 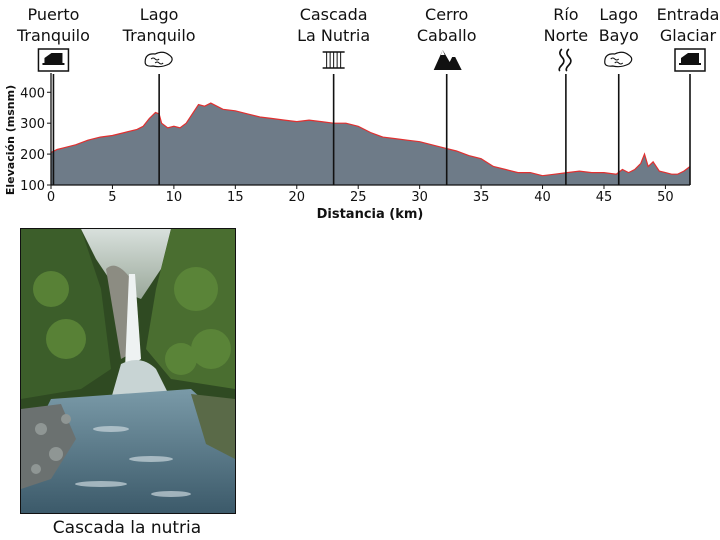 What do you see at coordinates (10, 140) in the screenshot?
I see `y-axis-title: Elevación (msnm)` at bounding box center [10, 140].